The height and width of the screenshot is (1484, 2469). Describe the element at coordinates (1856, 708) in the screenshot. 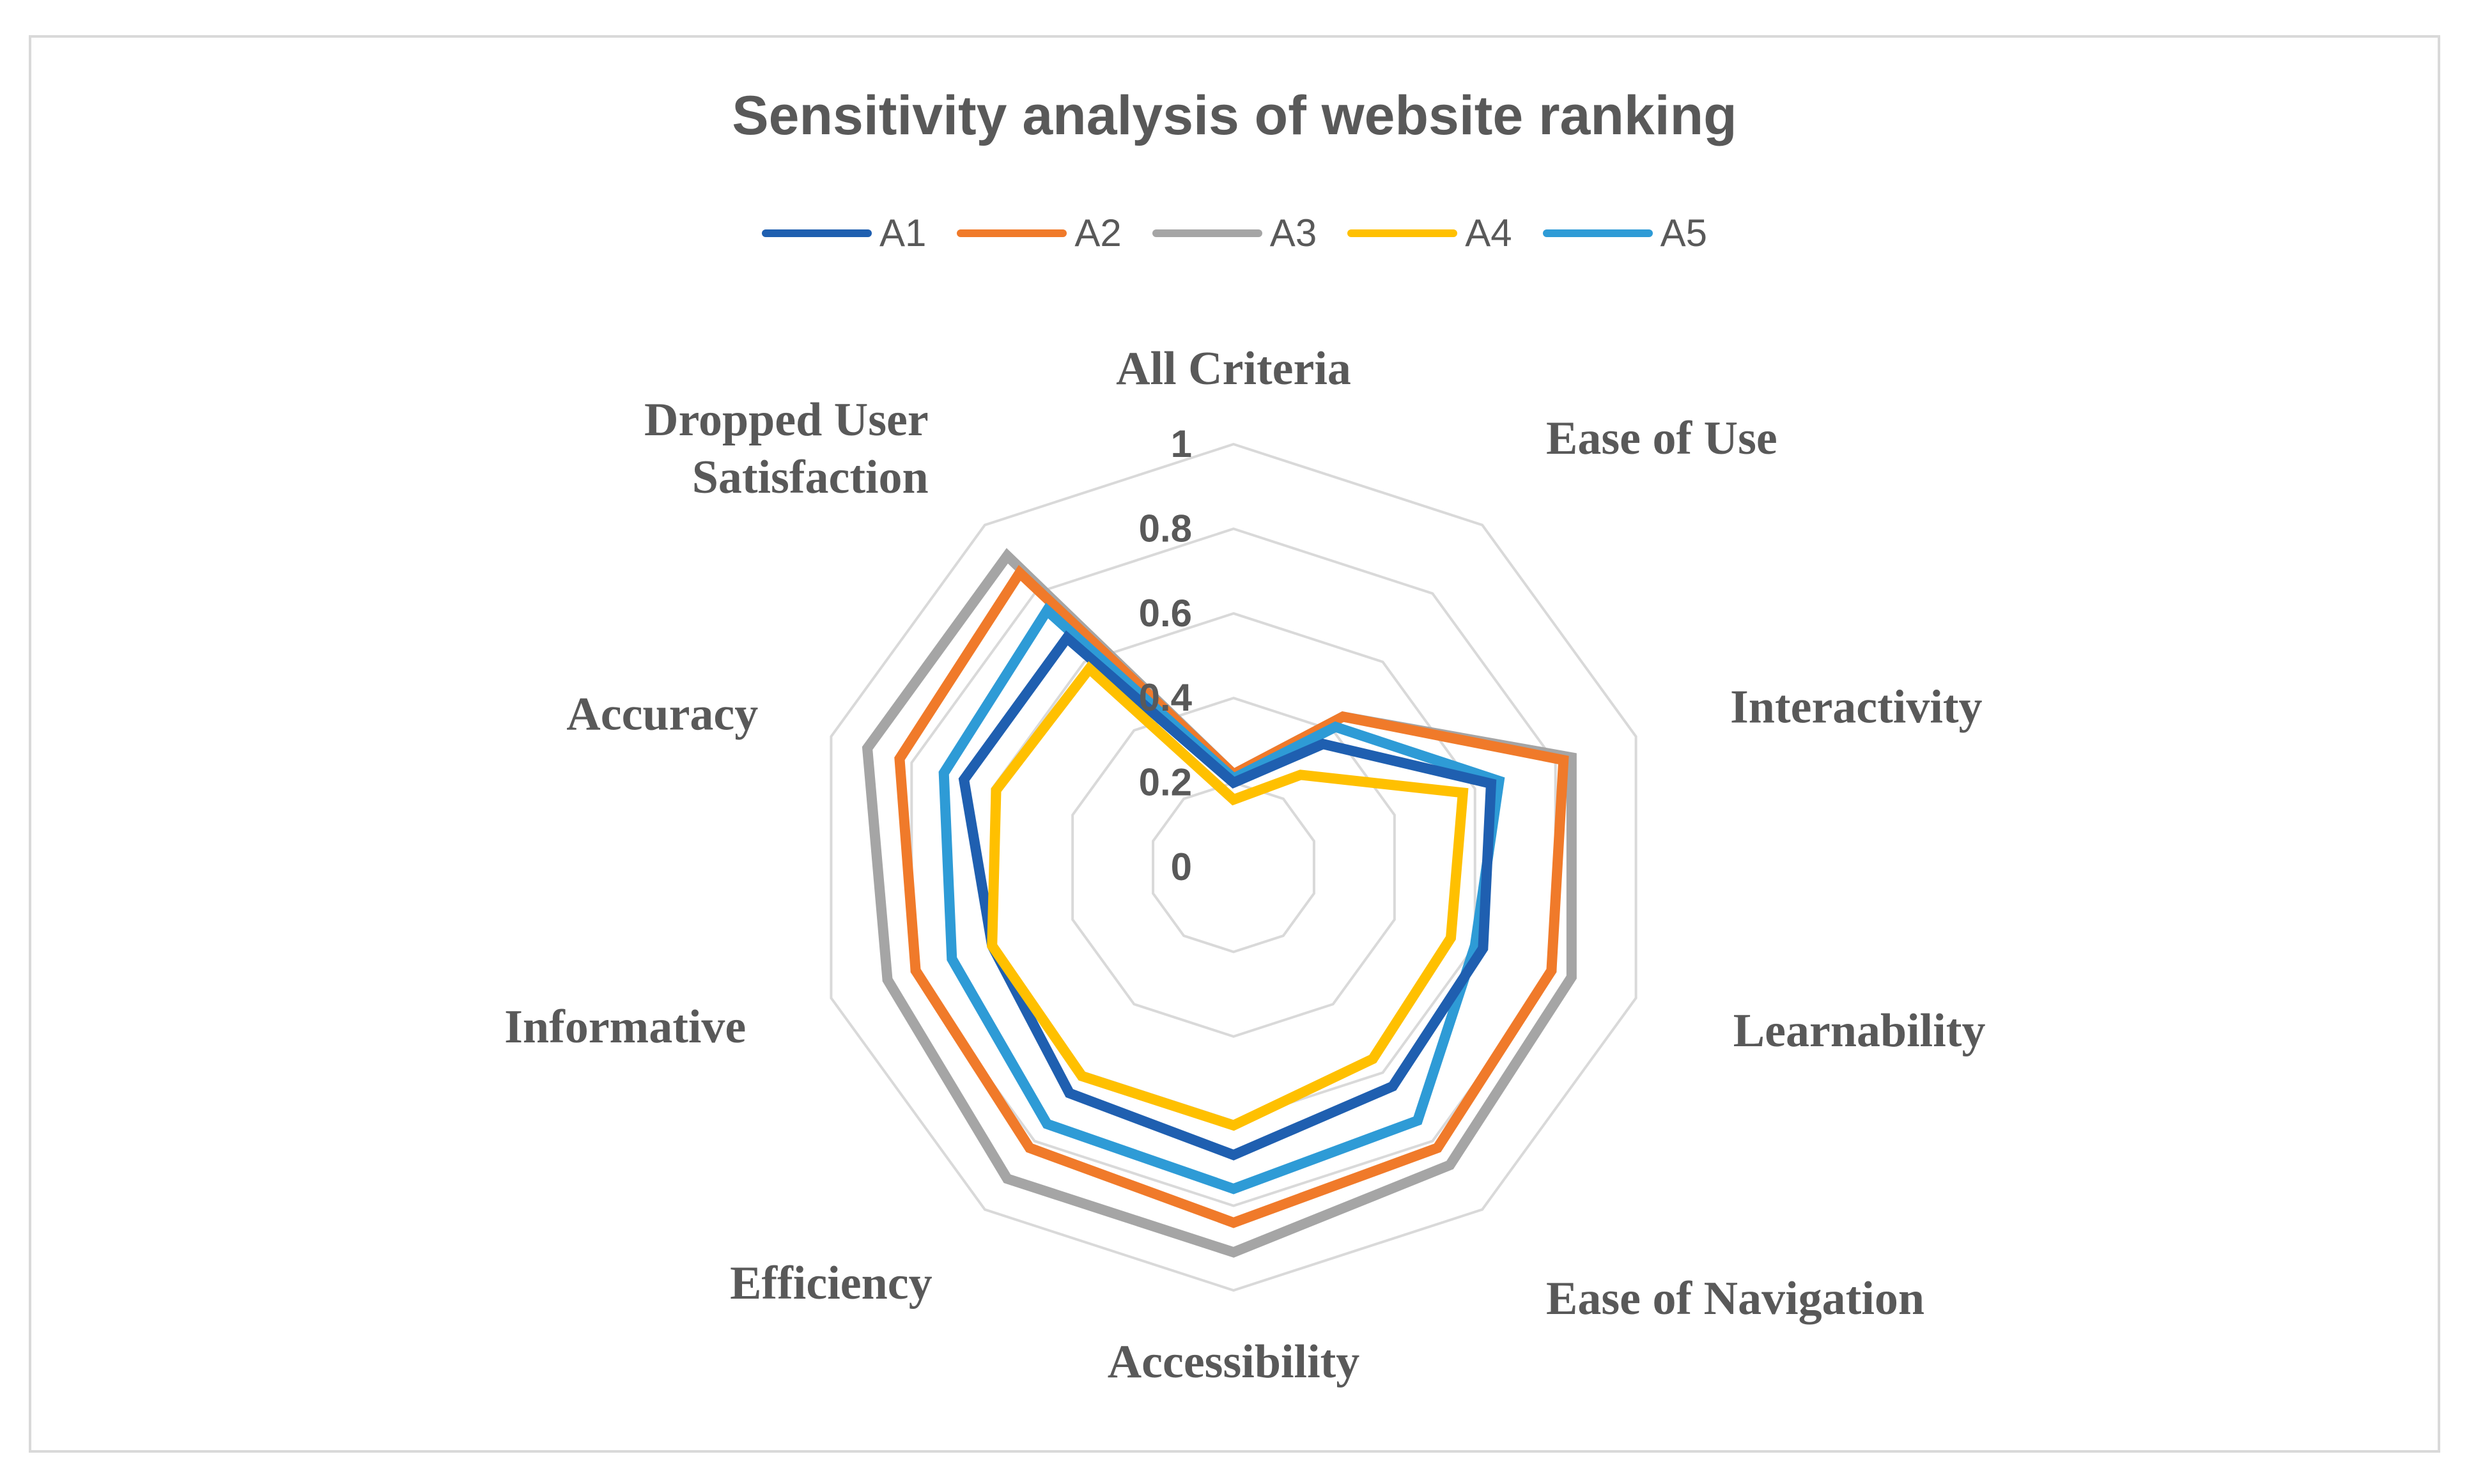

I see `axis-label-2: Interactivity` at that location.